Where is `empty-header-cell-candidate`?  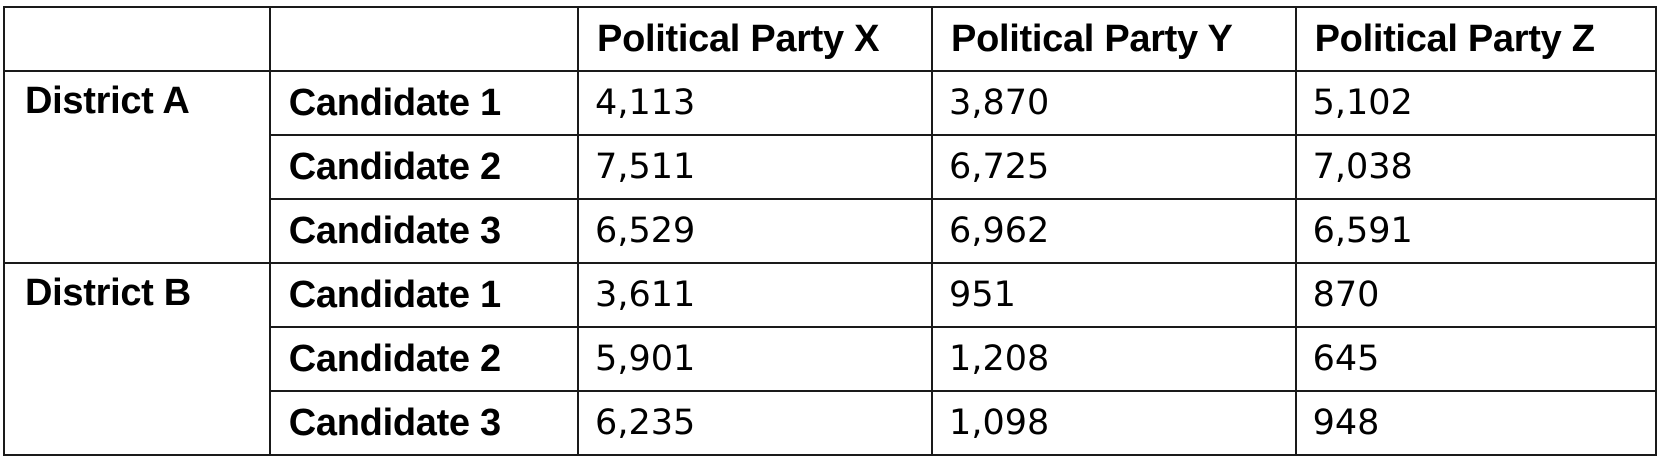 empty-header-cell-candidate is located at coordinates (424, 39).